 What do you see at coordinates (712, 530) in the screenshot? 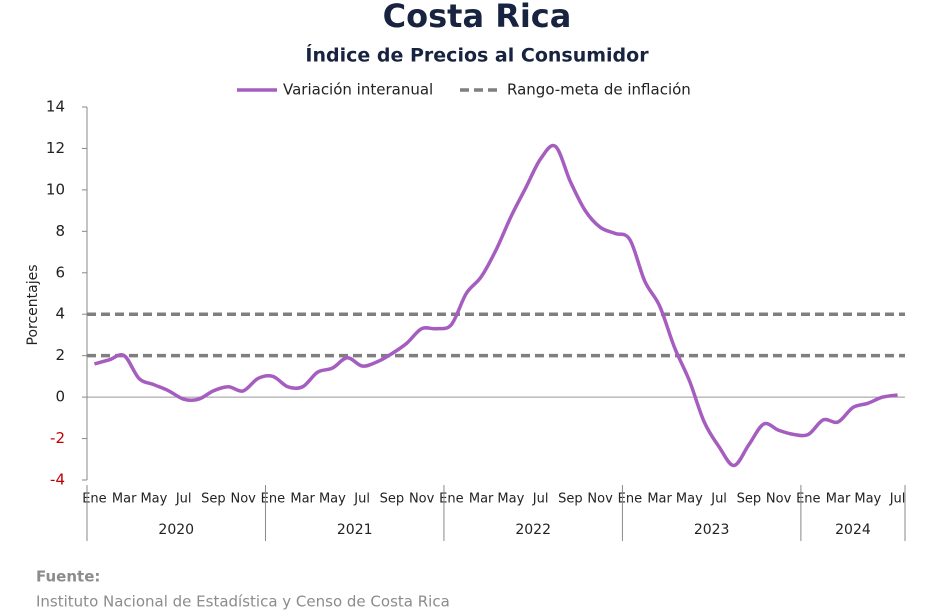
I see `year-label: 2023` at bounding box center [712, 530].